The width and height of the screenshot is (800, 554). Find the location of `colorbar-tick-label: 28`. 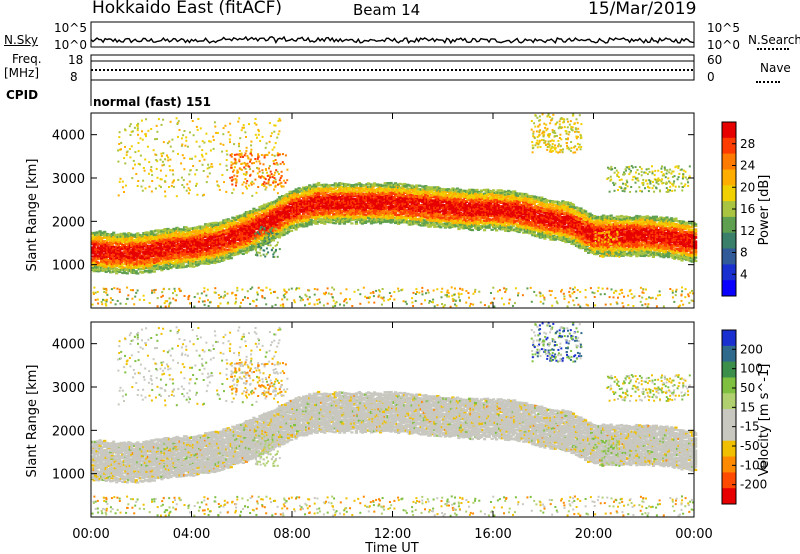

colorbar-tick-label: 28 is located at coordinates (747, 144).